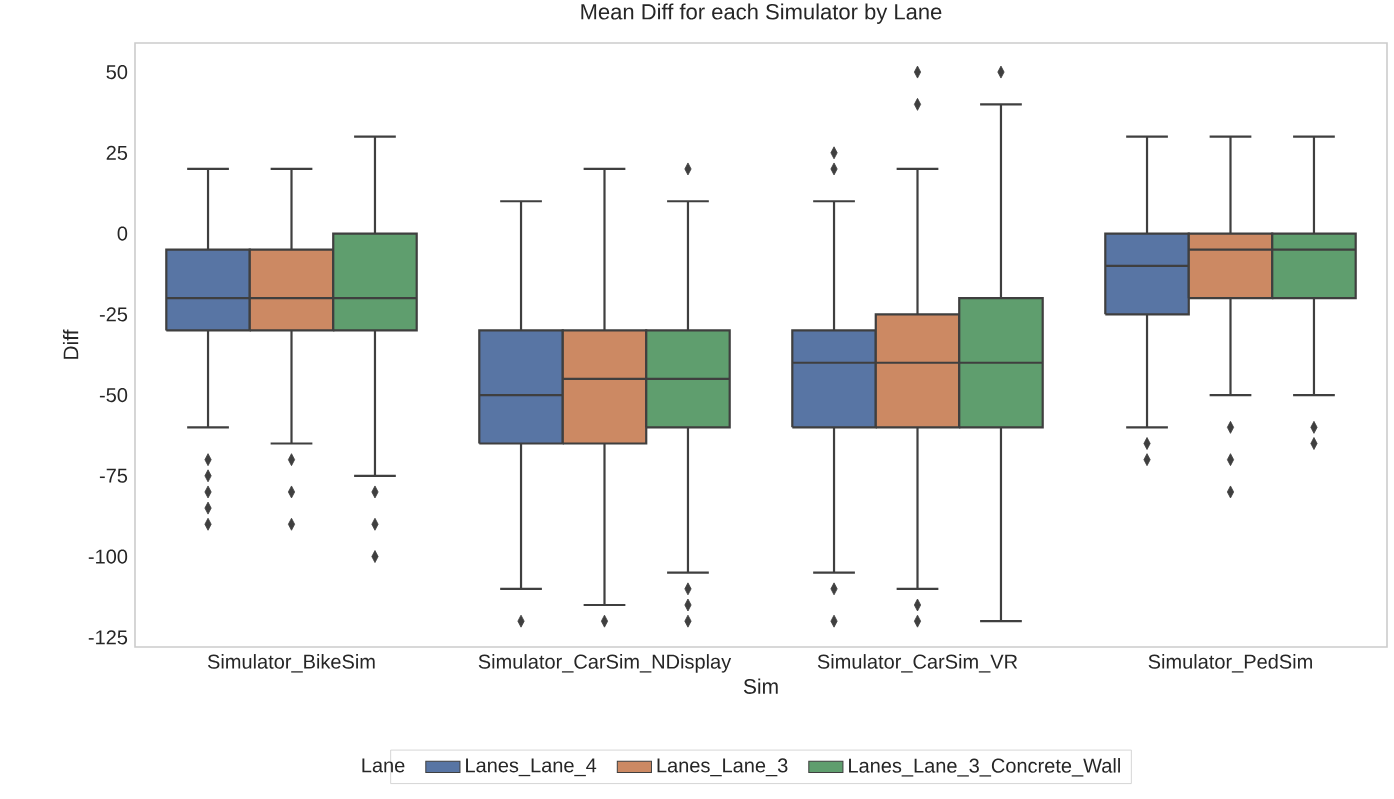 This screenshot has width=1394, height=799. I want to click on y-tick-label: -125, so click(108, 637).